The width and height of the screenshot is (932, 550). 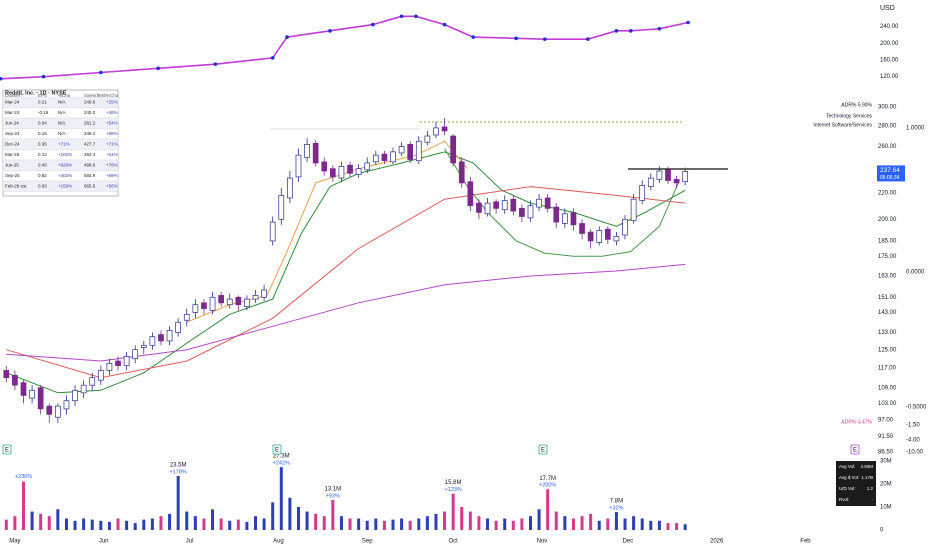 I want to click on y-tick-label: 151.00, so click(x=887, y=298).